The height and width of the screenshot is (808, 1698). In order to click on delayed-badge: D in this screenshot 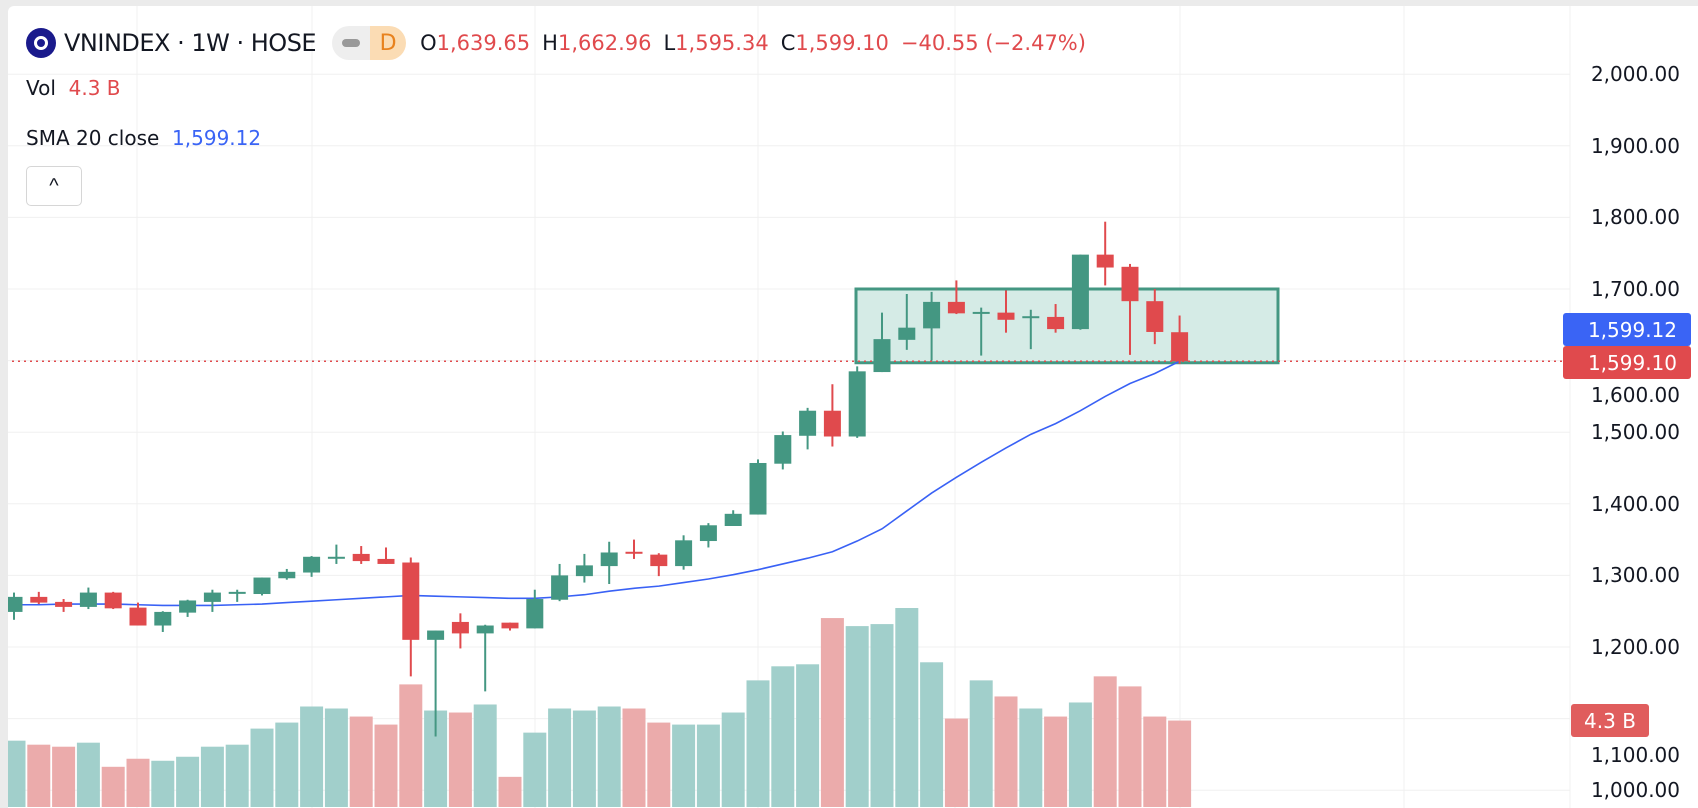, I will do `click(388, 43)`.